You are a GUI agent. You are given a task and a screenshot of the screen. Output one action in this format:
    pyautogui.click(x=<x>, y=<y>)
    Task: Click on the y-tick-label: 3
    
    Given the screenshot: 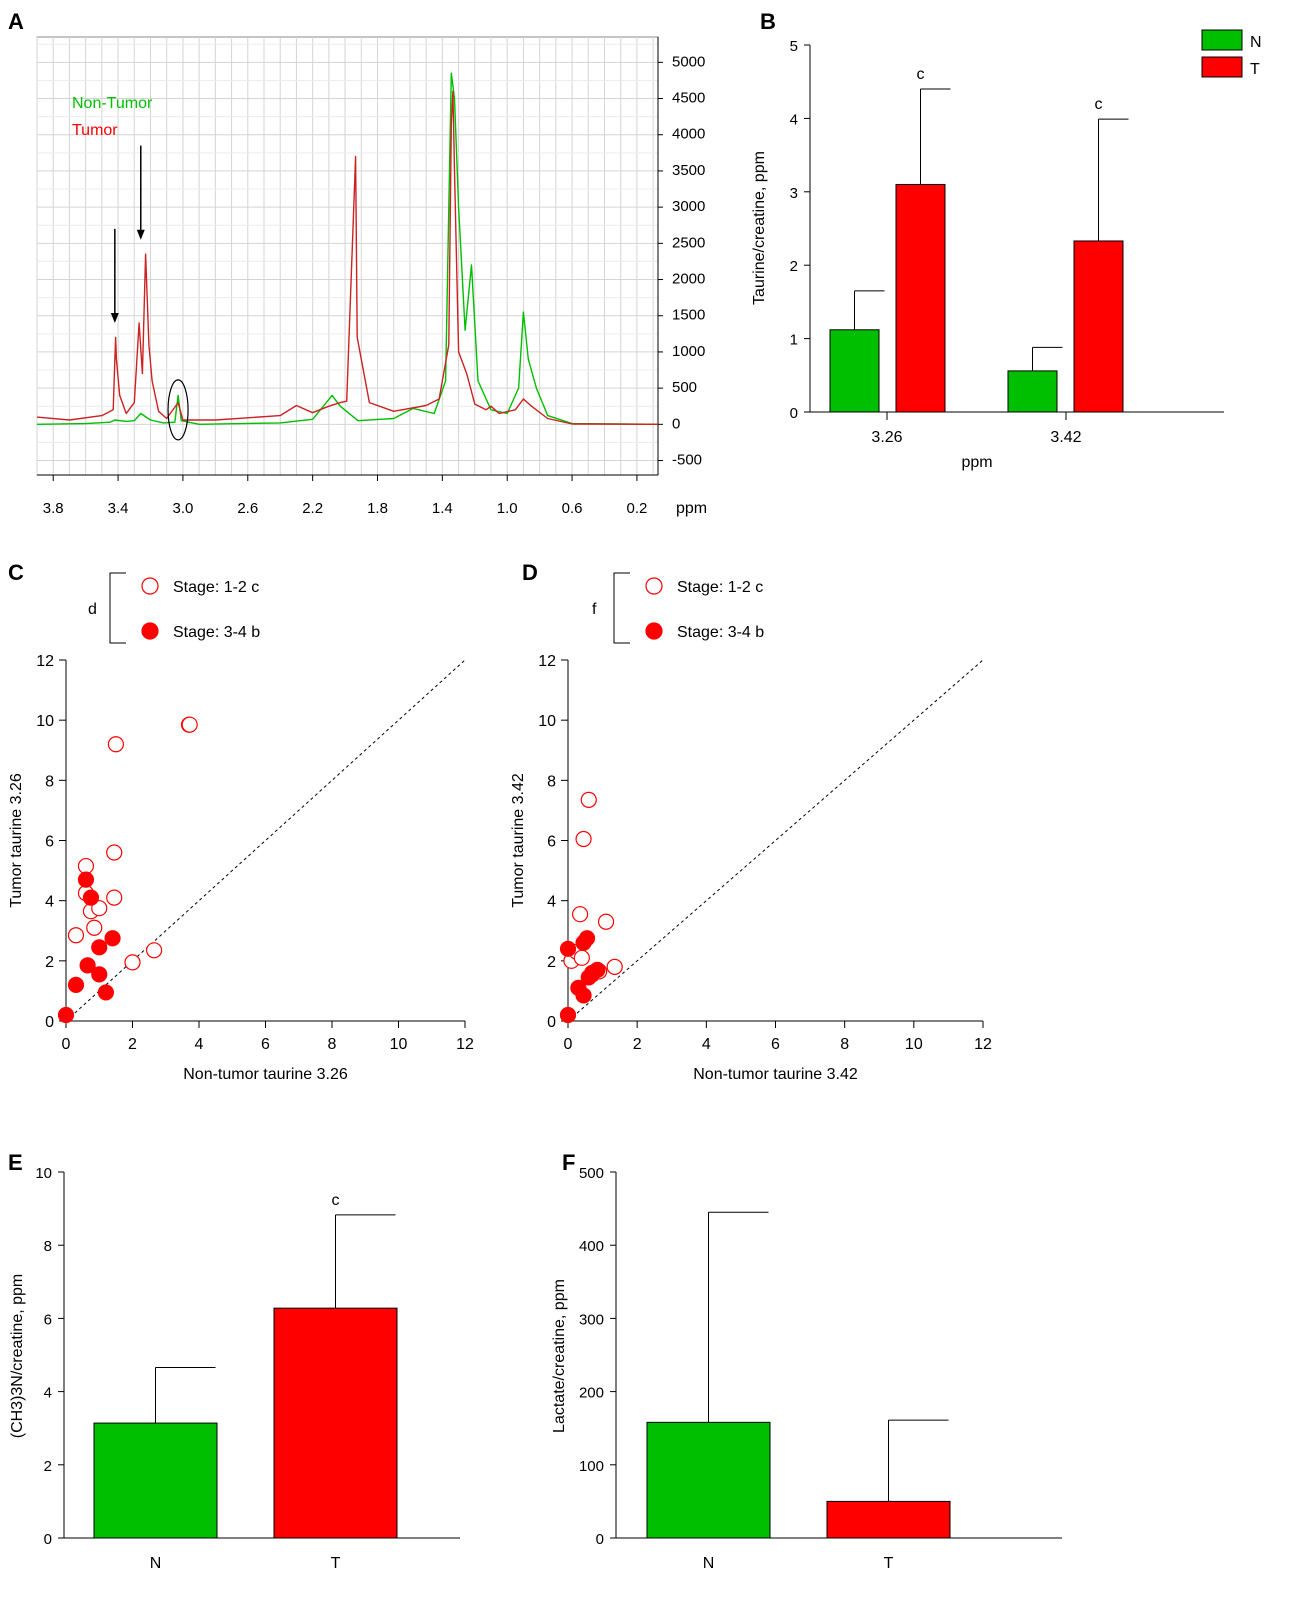 What is the action you would take?
    pyautogui.click(x=794, y=193)
    